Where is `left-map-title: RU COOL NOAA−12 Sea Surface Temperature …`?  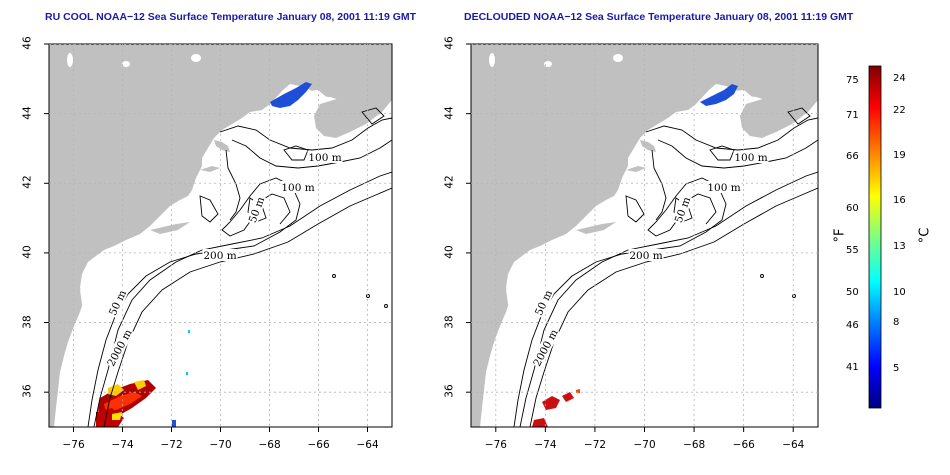
left-map-title: RU COOL NOAA−12 Sea Surface Temperature … is located at coordinates (231, 17).